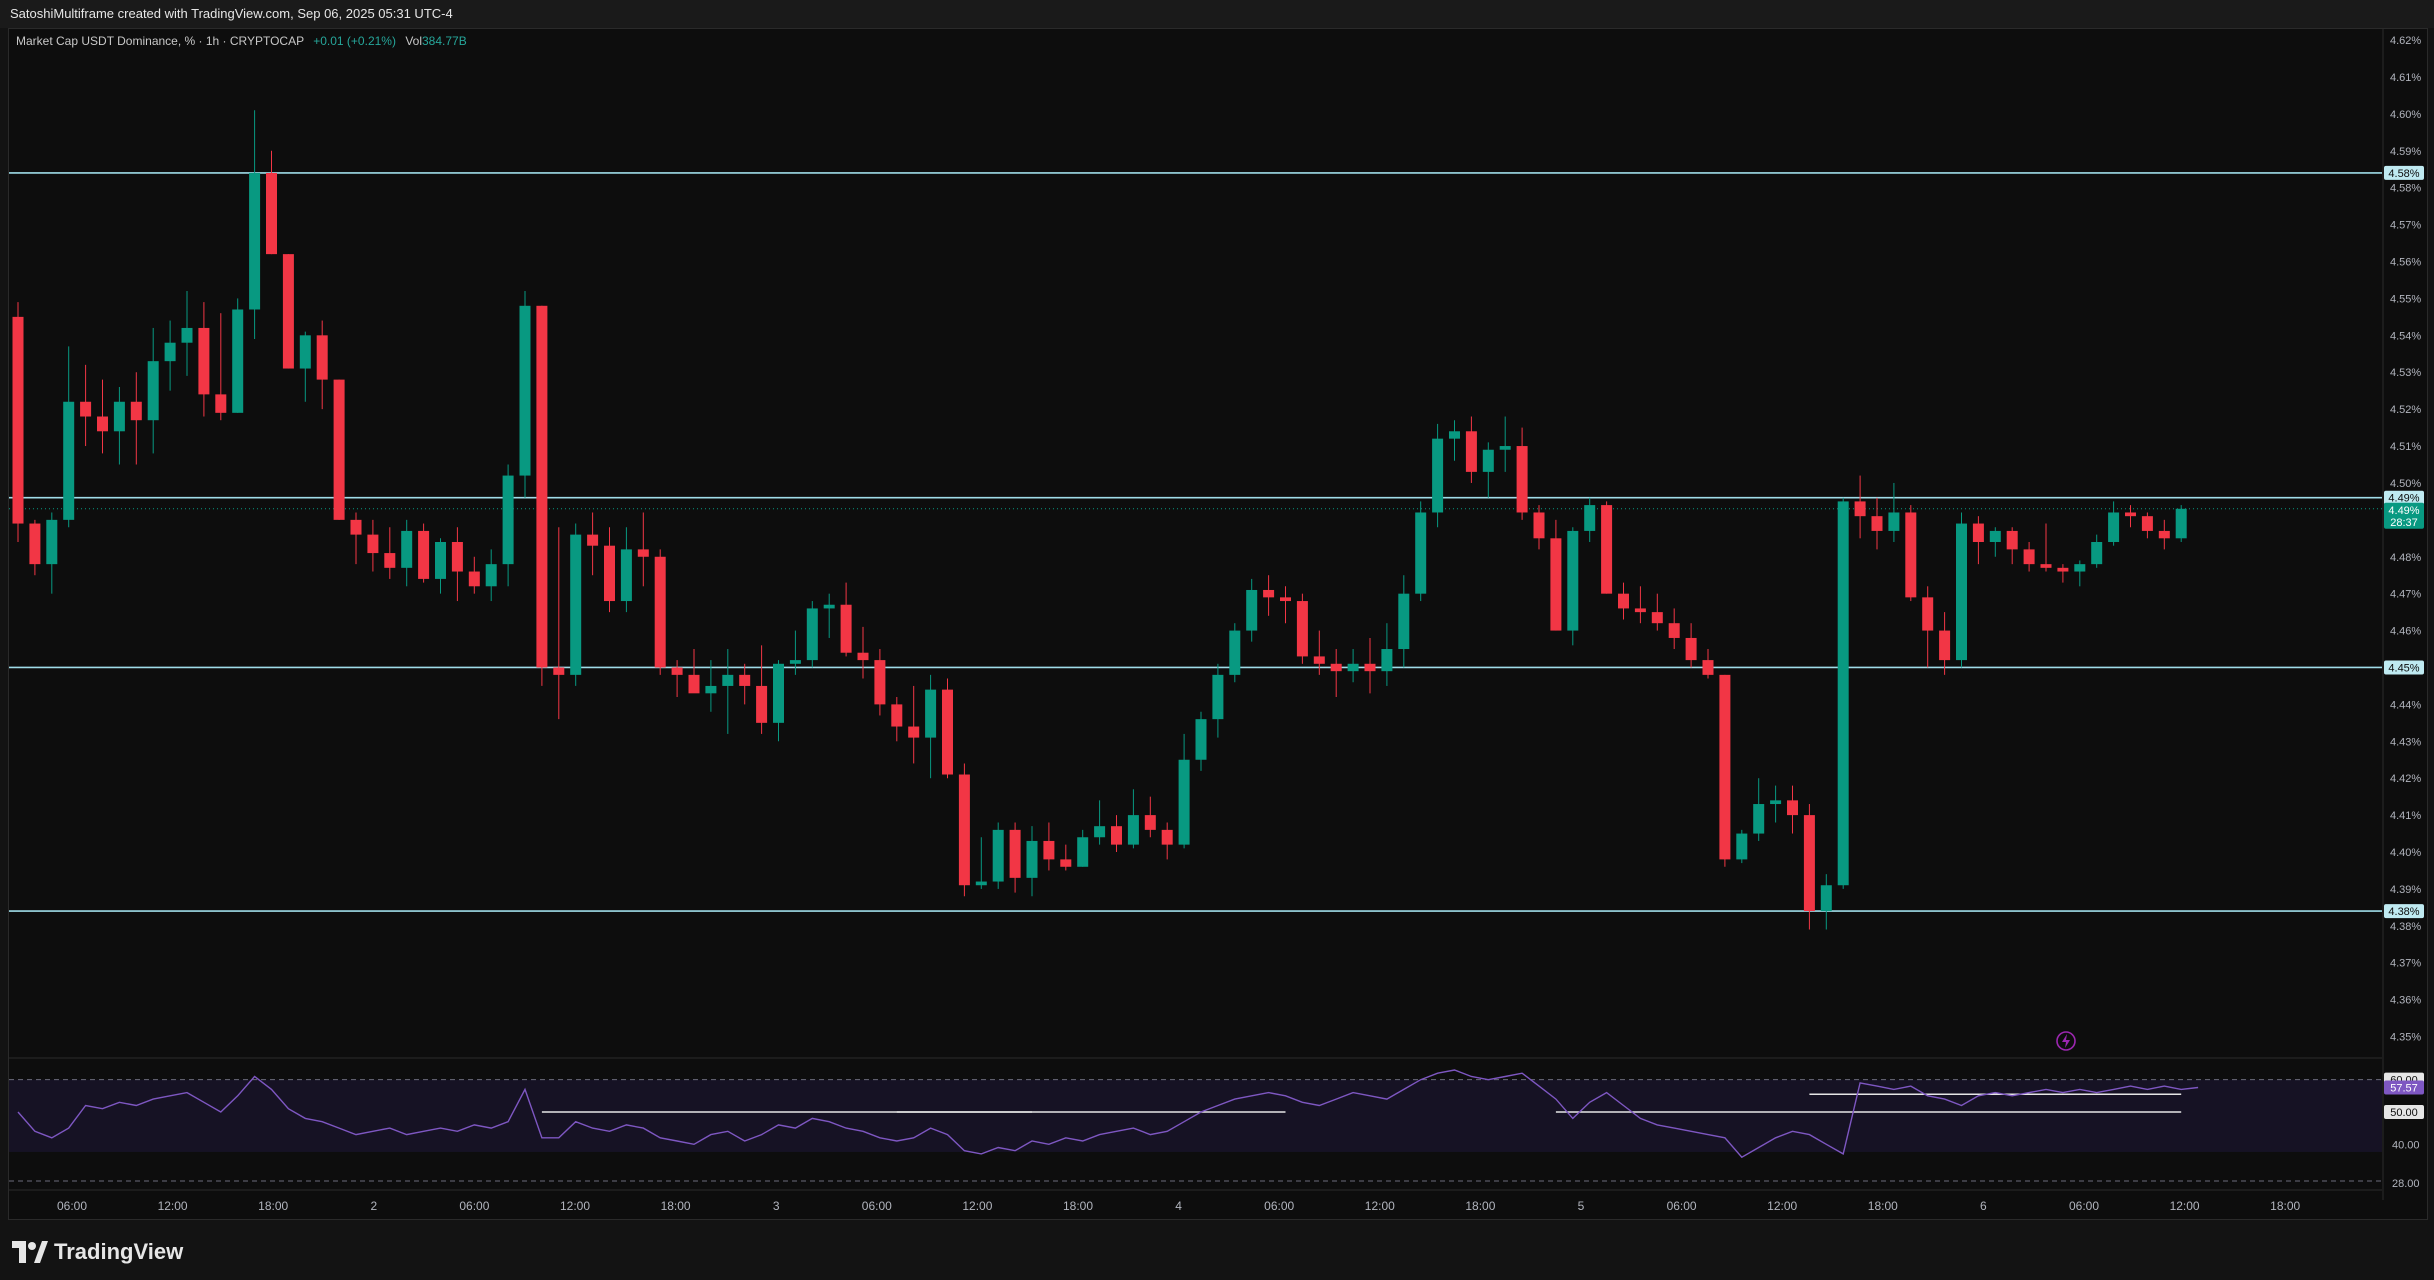  What do you see at coordinates (676, 1206) in the screenshot?
I see `time-tick-label: 18:00` at bounding box center [676, 1206].